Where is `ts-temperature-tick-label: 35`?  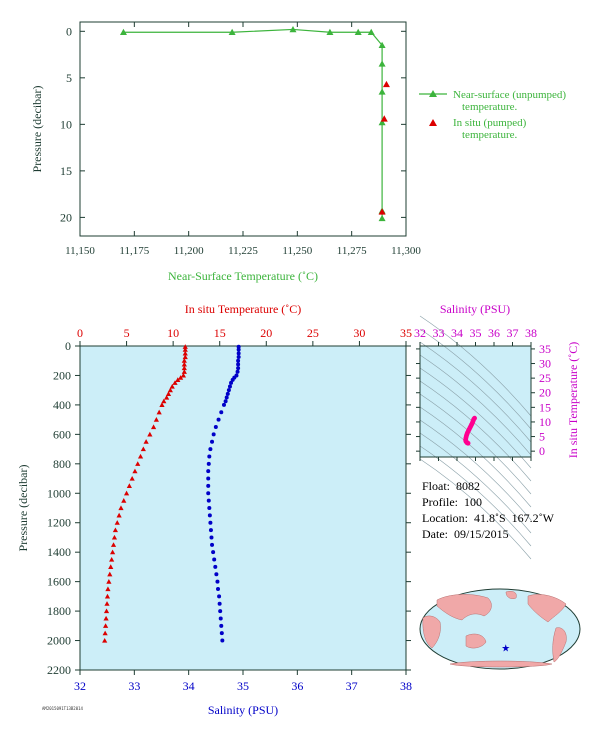 ts-temperature-tick-label: 35 is located at coordinates (545, 349).